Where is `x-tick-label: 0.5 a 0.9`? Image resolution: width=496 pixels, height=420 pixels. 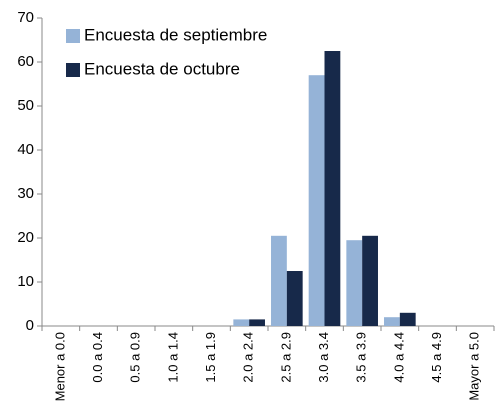 x-tick-label: 0.5 a 0.9 is located at coordinates (135, 357).